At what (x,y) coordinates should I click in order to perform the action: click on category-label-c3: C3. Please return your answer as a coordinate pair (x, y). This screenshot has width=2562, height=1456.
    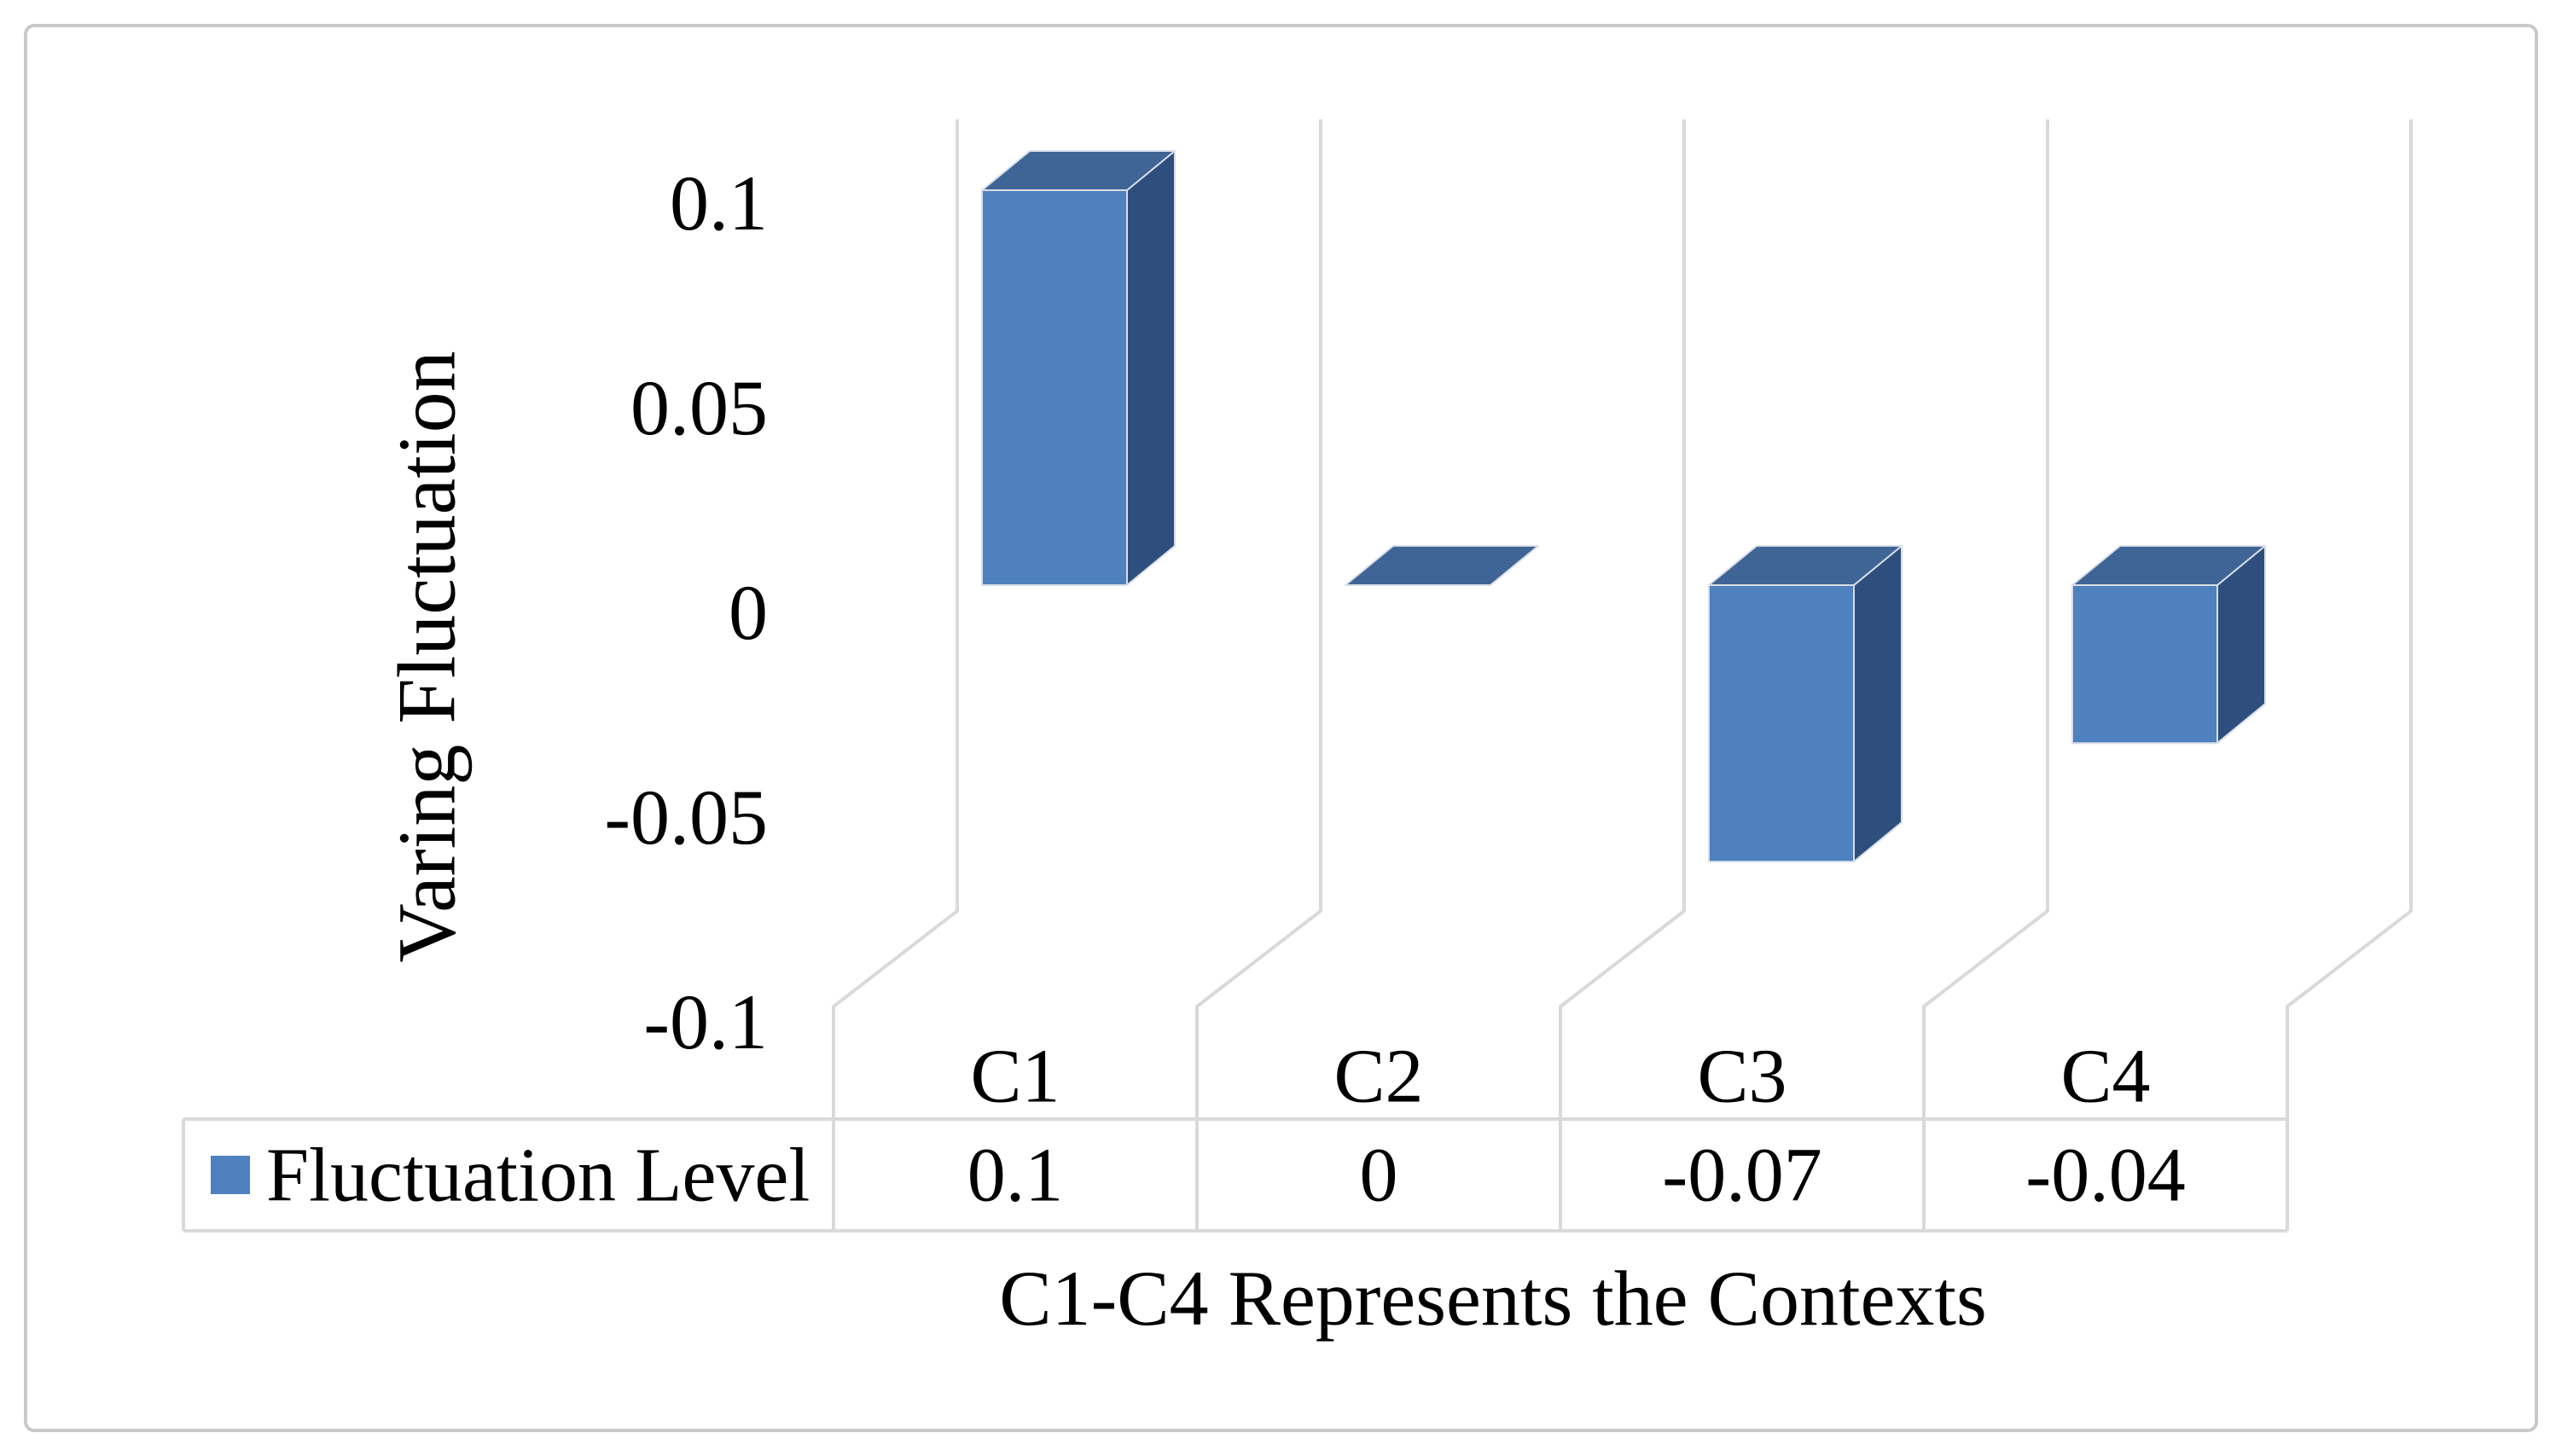
    Looking at the image, I should click on (1741, 1077).